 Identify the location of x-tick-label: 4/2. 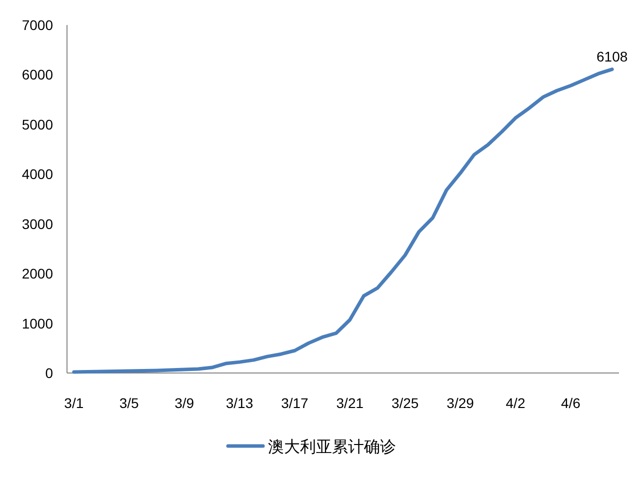
(516, 403).